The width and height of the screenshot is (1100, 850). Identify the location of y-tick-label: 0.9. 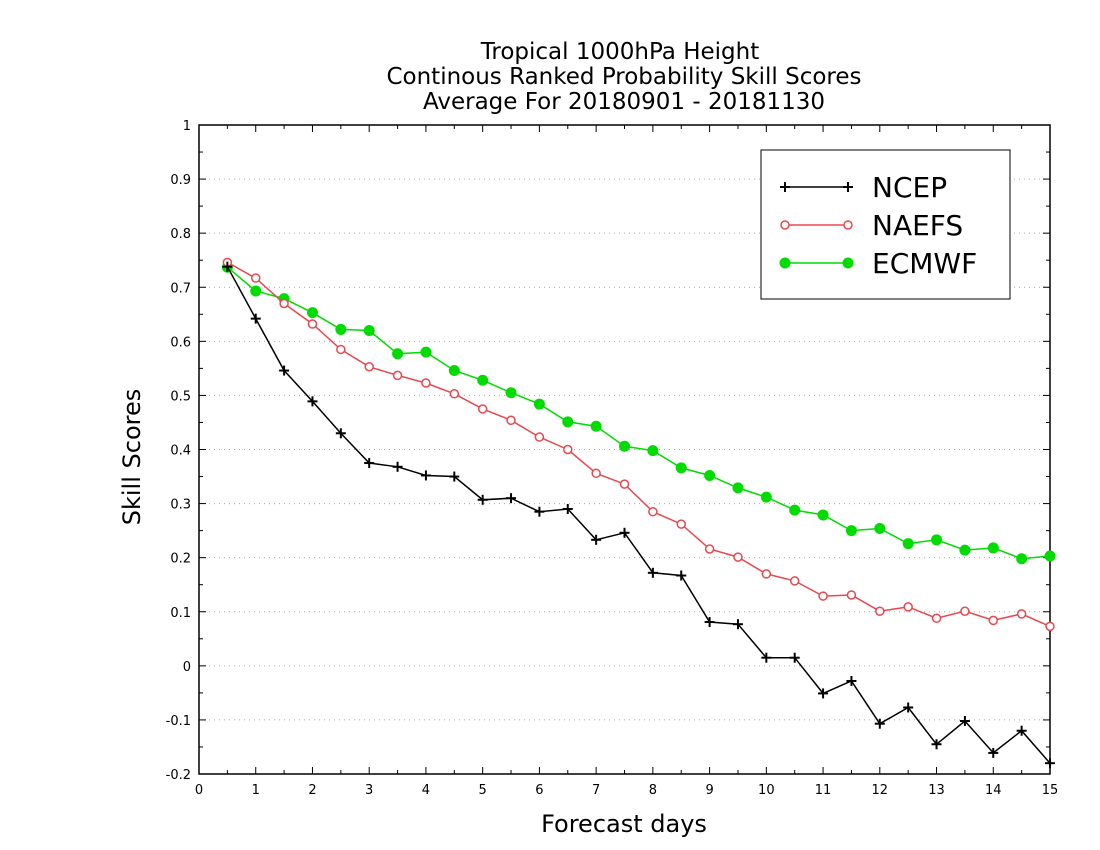
(180, 180).